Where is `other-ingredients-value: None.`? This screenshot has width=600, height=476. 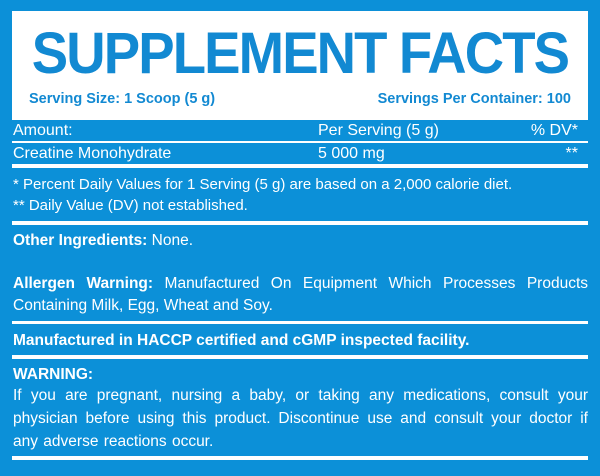
other-ingredients-value: None. is located at coordinates (172, 240).